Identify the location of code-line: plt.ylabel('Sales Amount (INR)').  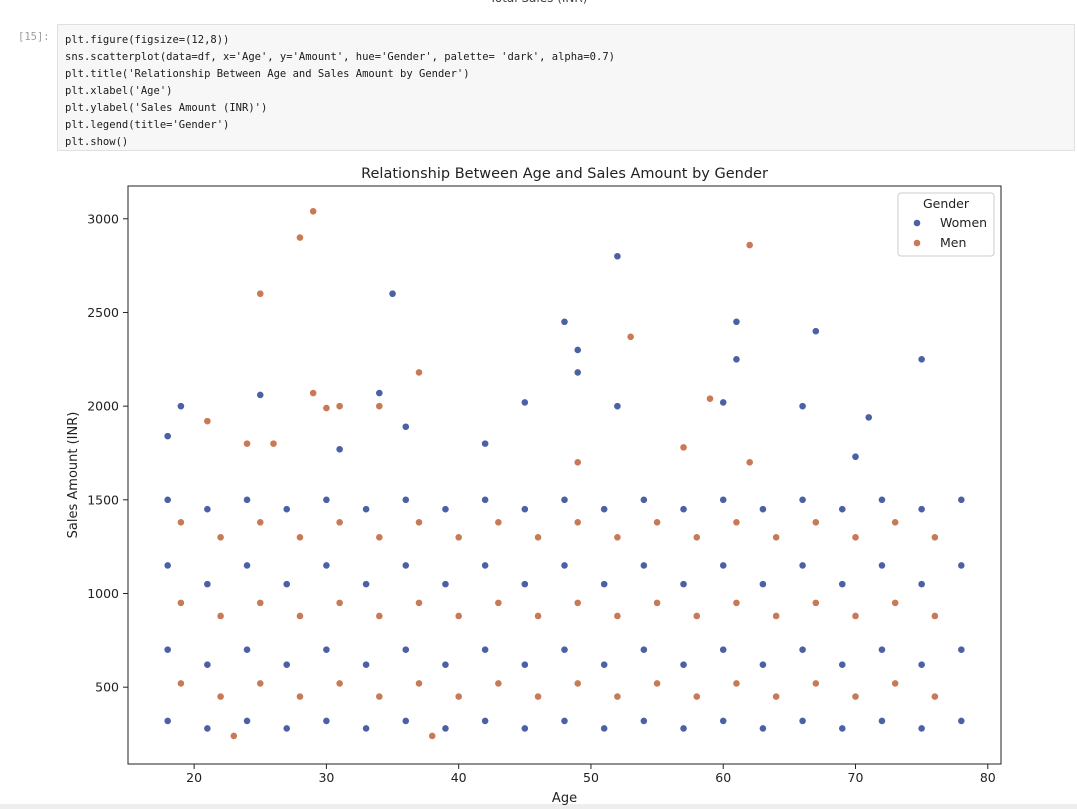
(166, 108).